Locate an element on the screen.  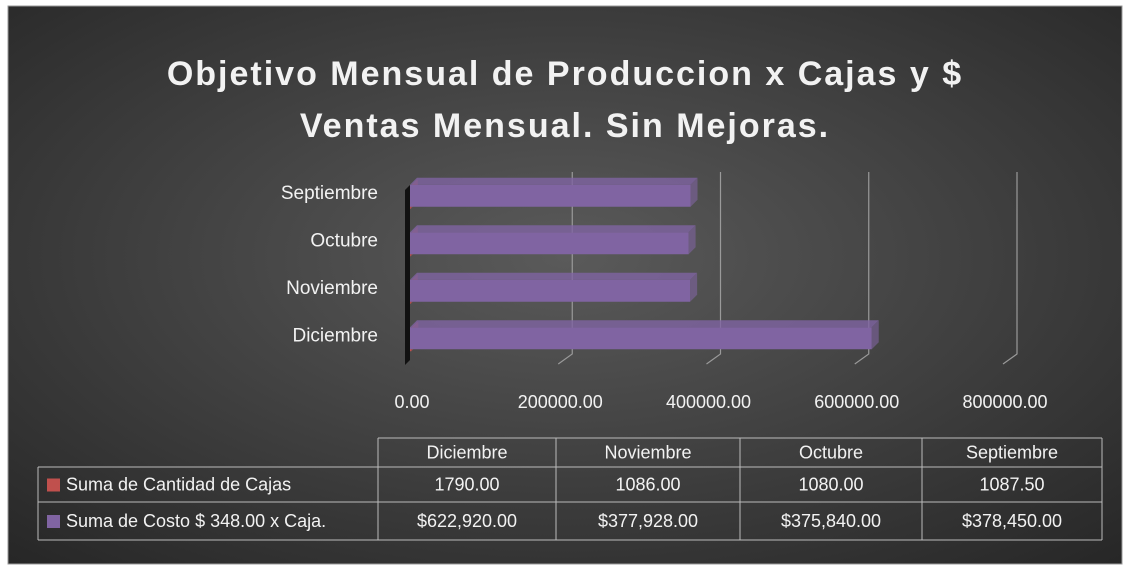
table-value: $375,840.00 is located at coordinates (831, 521).